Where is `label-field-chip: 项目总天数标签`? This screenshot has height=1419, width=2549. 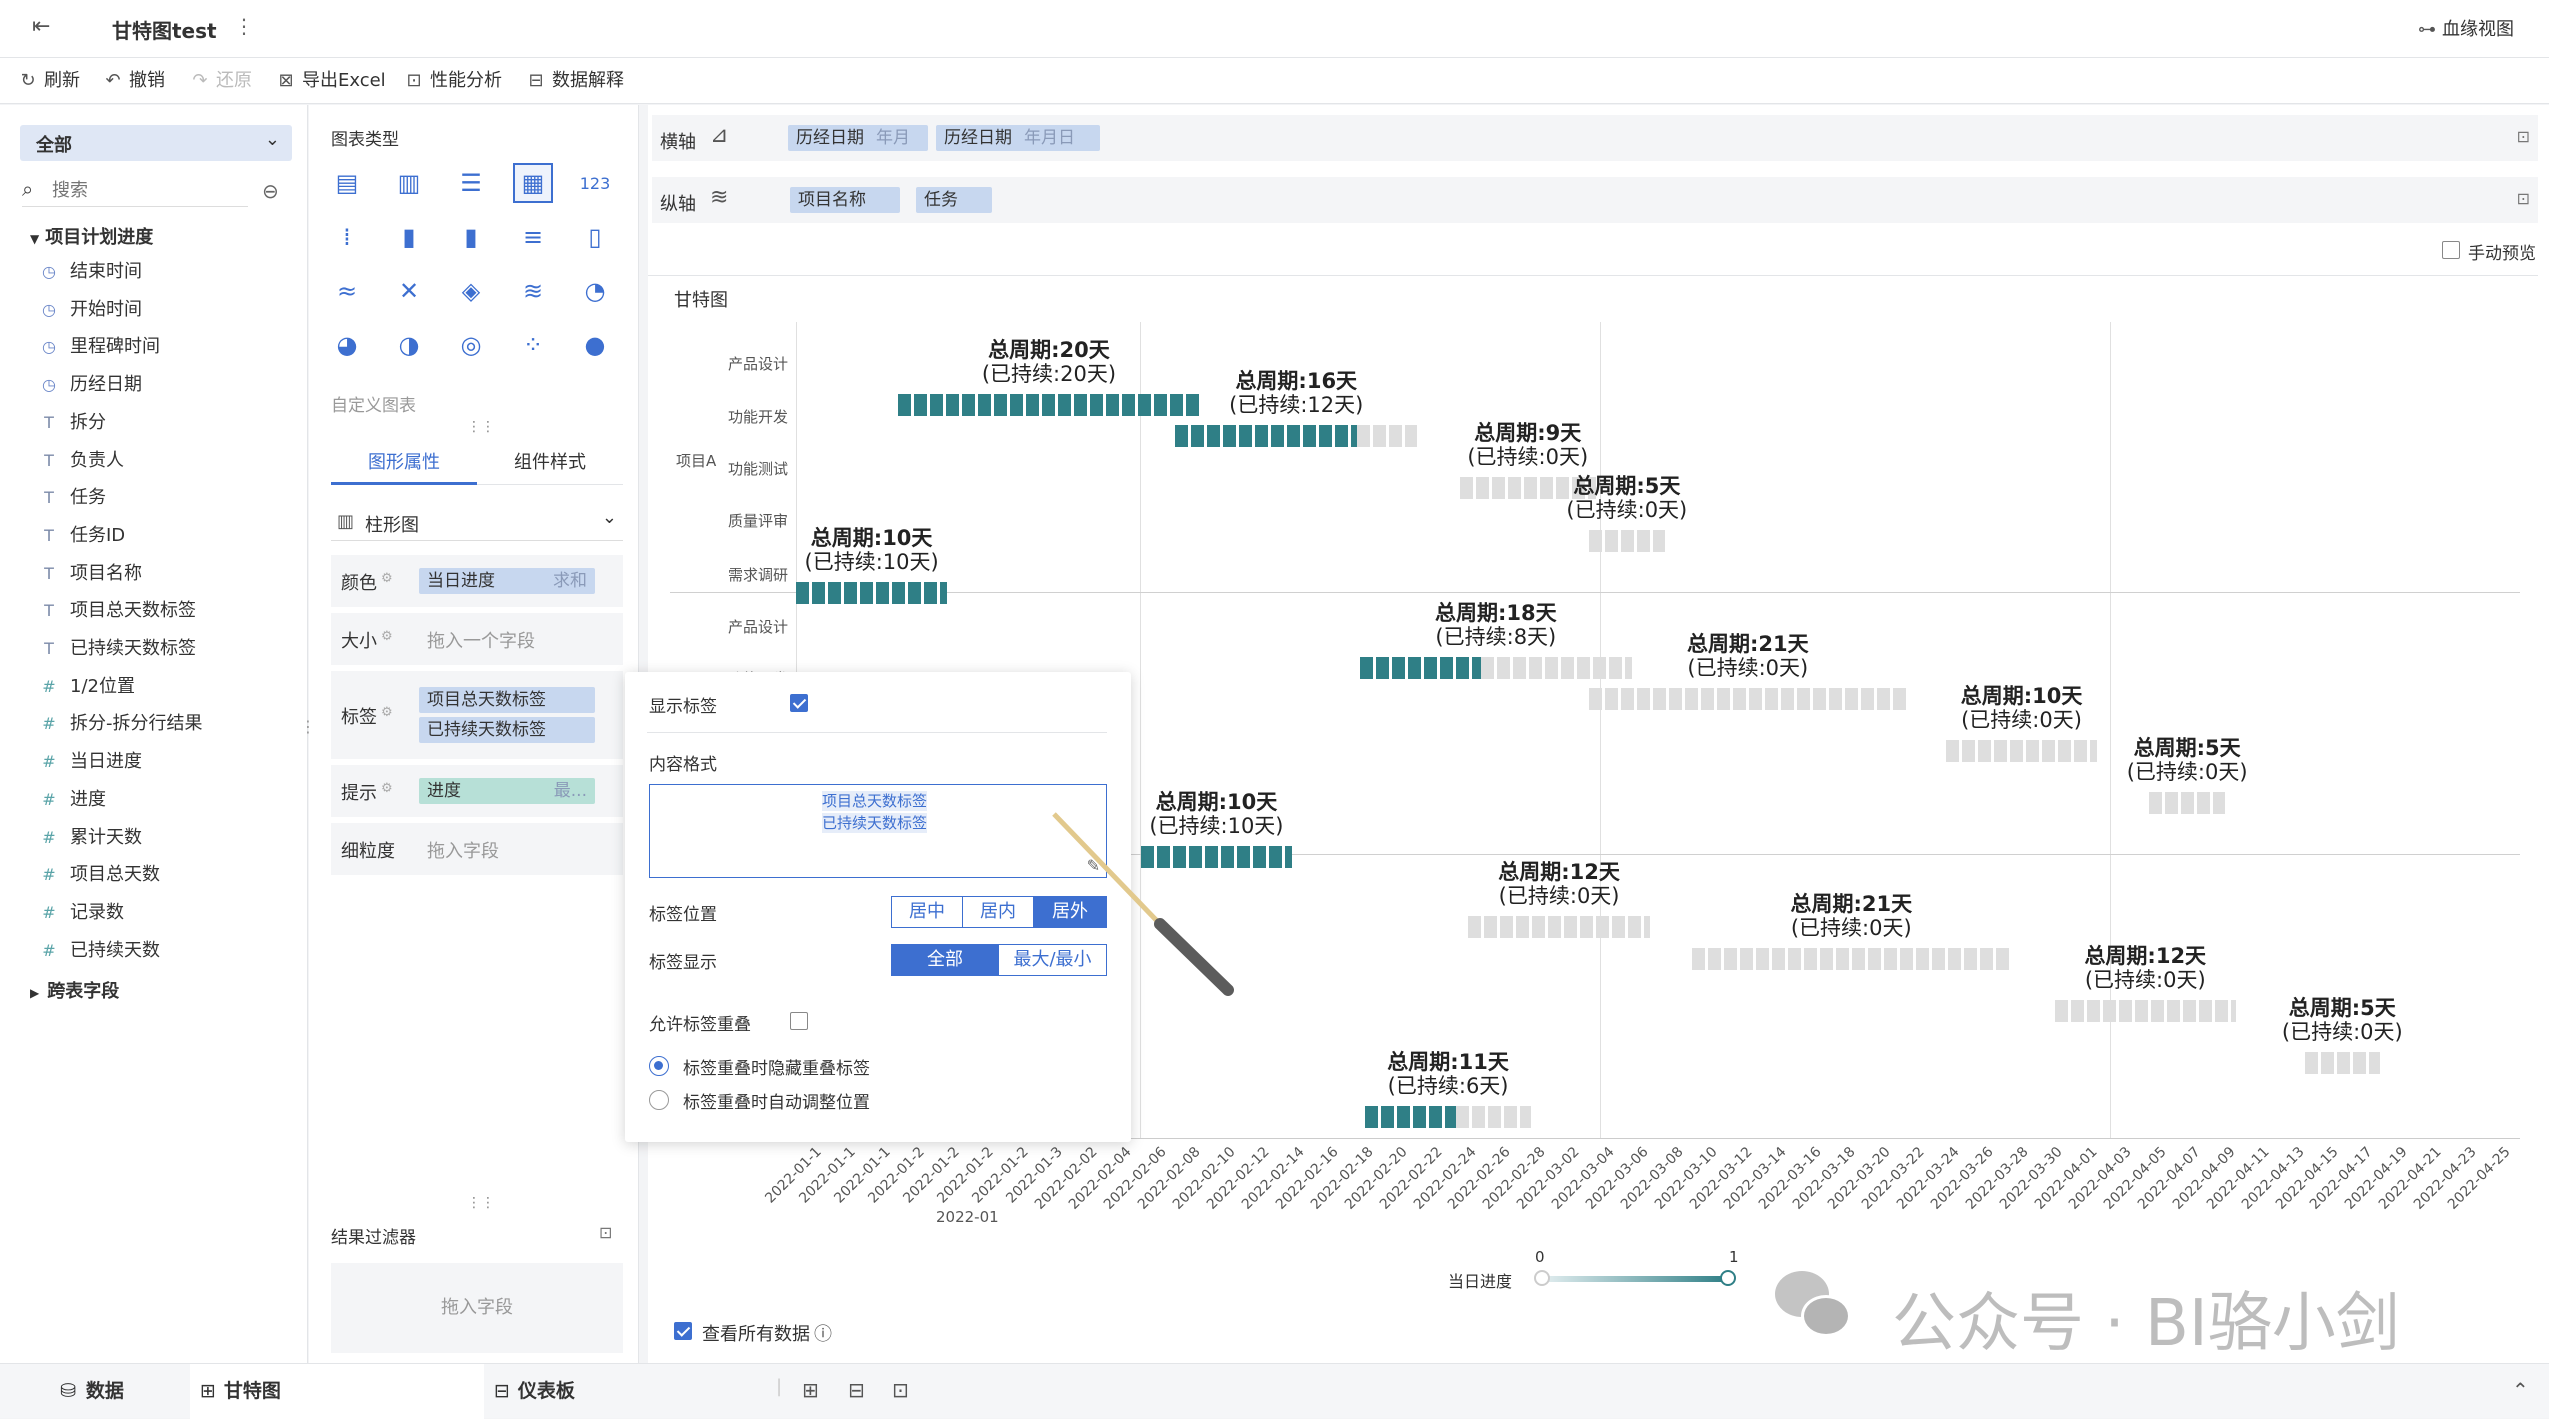
label-field-chip: 项目总天数标签 is located at coordinates (507, 700).